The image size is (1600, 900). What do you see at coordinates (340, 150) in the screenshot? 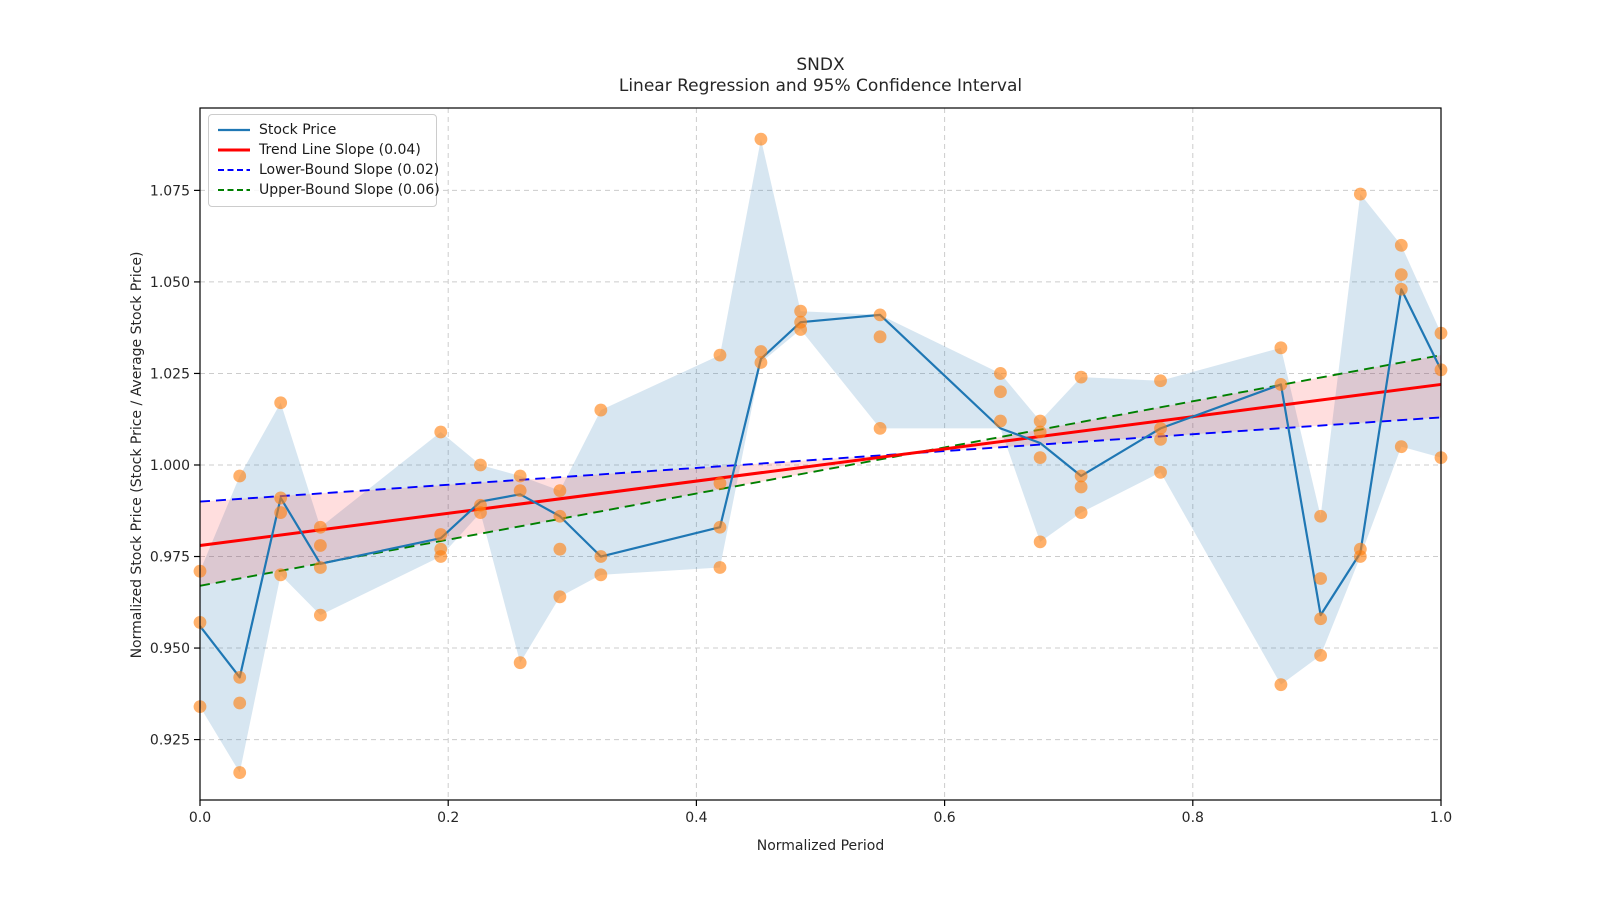
I see `legend-label: Trend Line Slope (0.04)` at bounding box center [340, 150].